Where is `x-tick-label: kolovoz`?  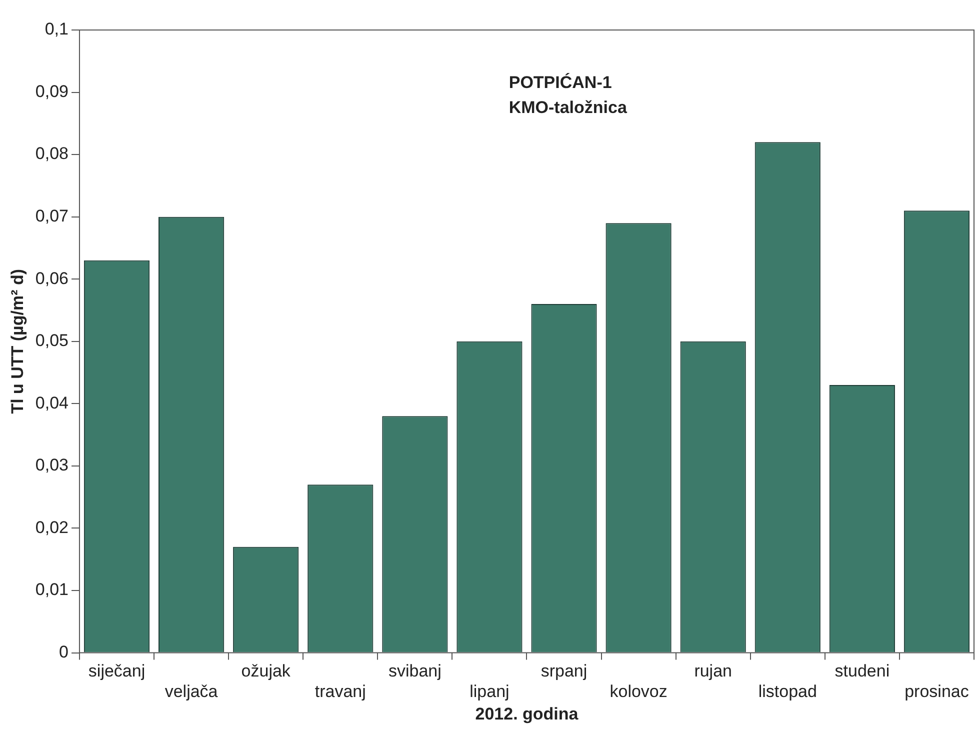 x-tick-label: kolovoz is located at coordinates (639, 692).